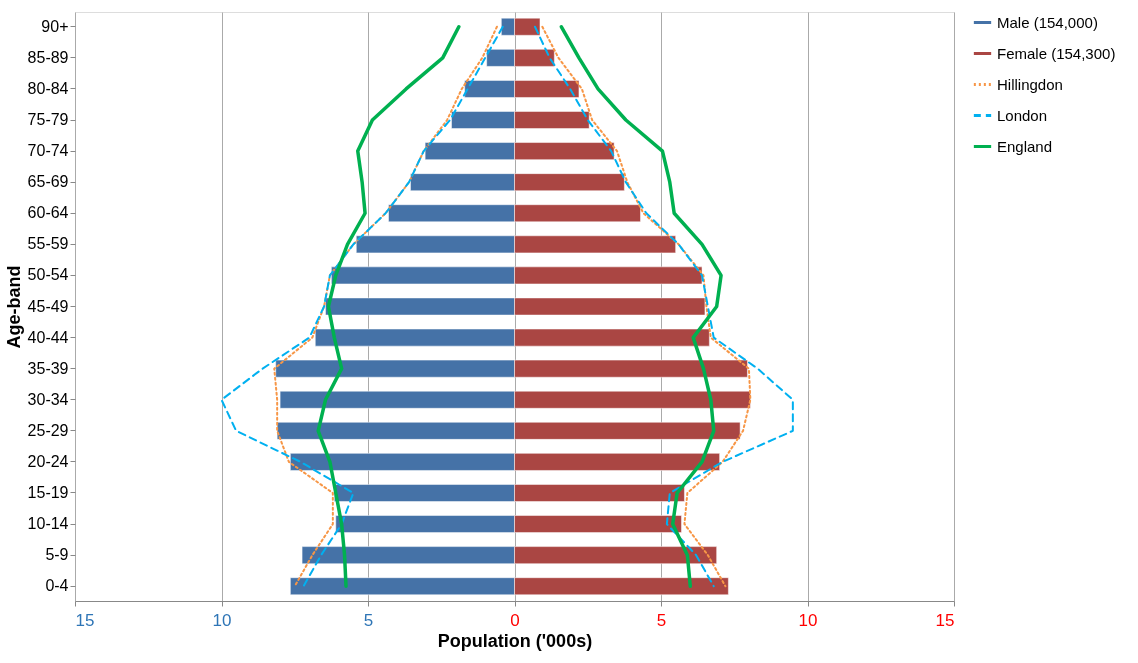  I want to click on y-tick-label: 85-89, so click(48, 57).